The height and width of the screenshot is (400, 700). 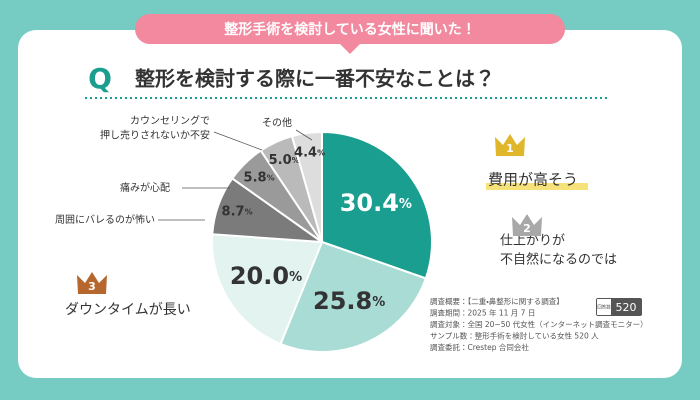 I want to click on note: 調査対象：全国 20~50 代女性（インターネット調査モニター）, so click(x=539, y=324).